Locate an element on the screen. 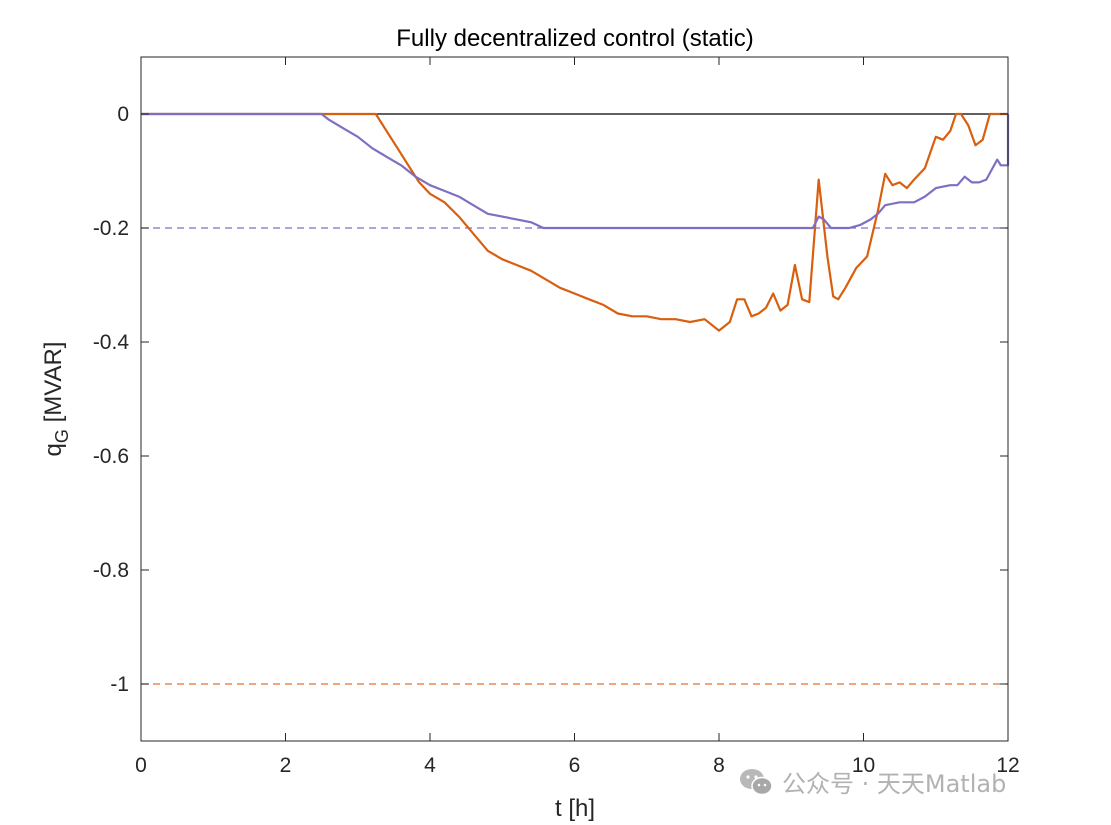 The width and height of the screenshot is (1111, 825). y-tick-label: -1 is located at coordinates (119, 684).